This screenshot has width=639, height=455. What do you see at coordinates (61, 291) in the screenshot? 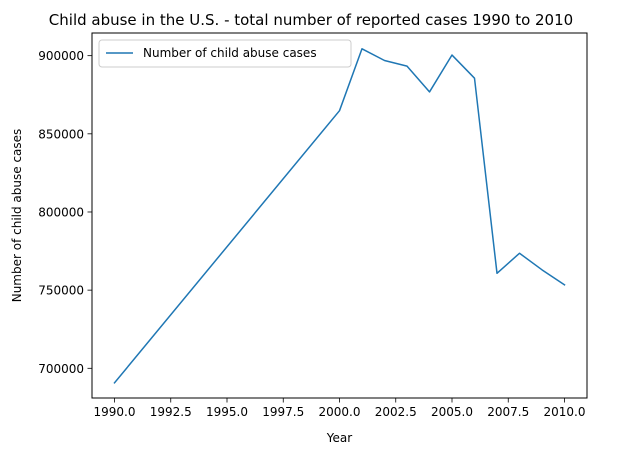
I see `y-tick-label: 750000` at bounding box center [61, 291].